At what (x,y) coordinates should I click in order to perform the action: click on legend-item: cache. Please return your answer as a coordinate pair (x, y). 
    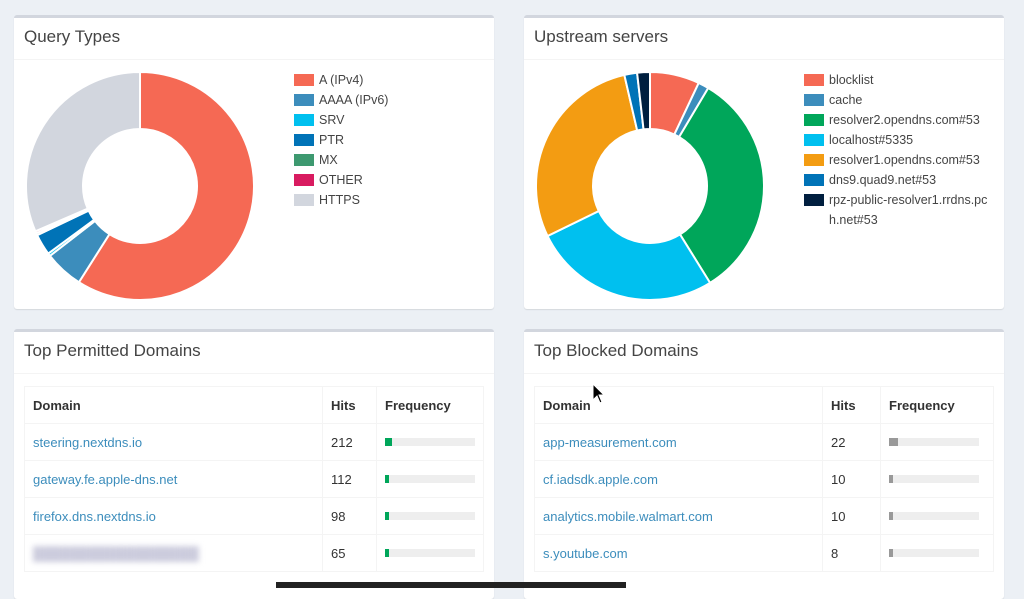
    Looking at the image, I should click on (899, 100).